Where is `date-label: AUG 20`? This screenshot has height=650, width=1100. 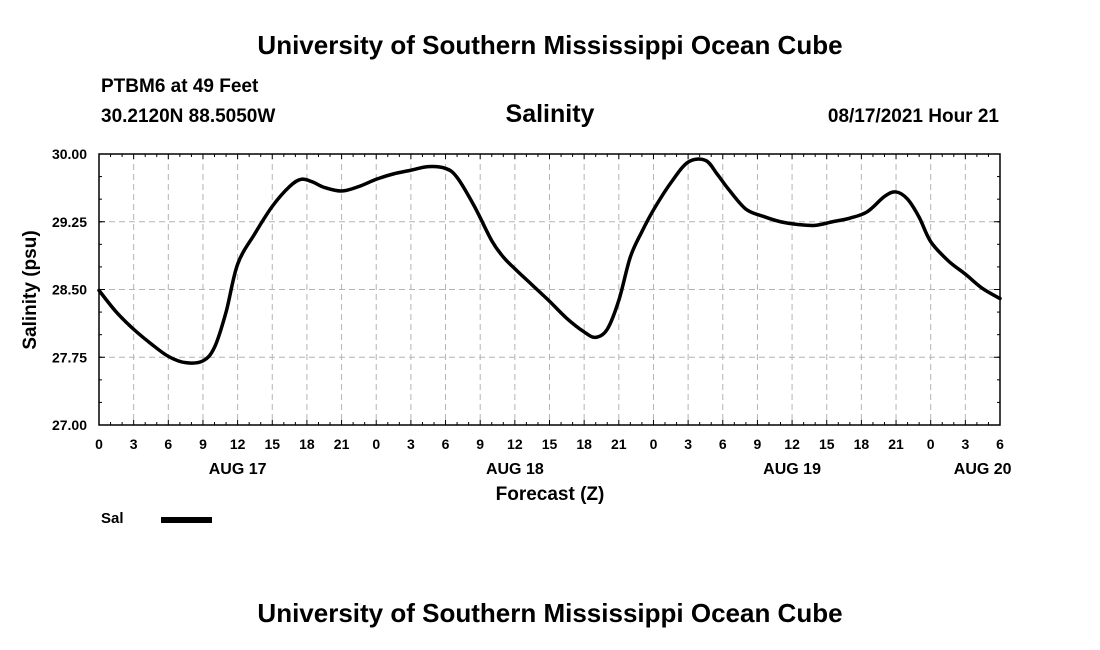 date-label: AUG 20 is located at coordinates (983, 469).